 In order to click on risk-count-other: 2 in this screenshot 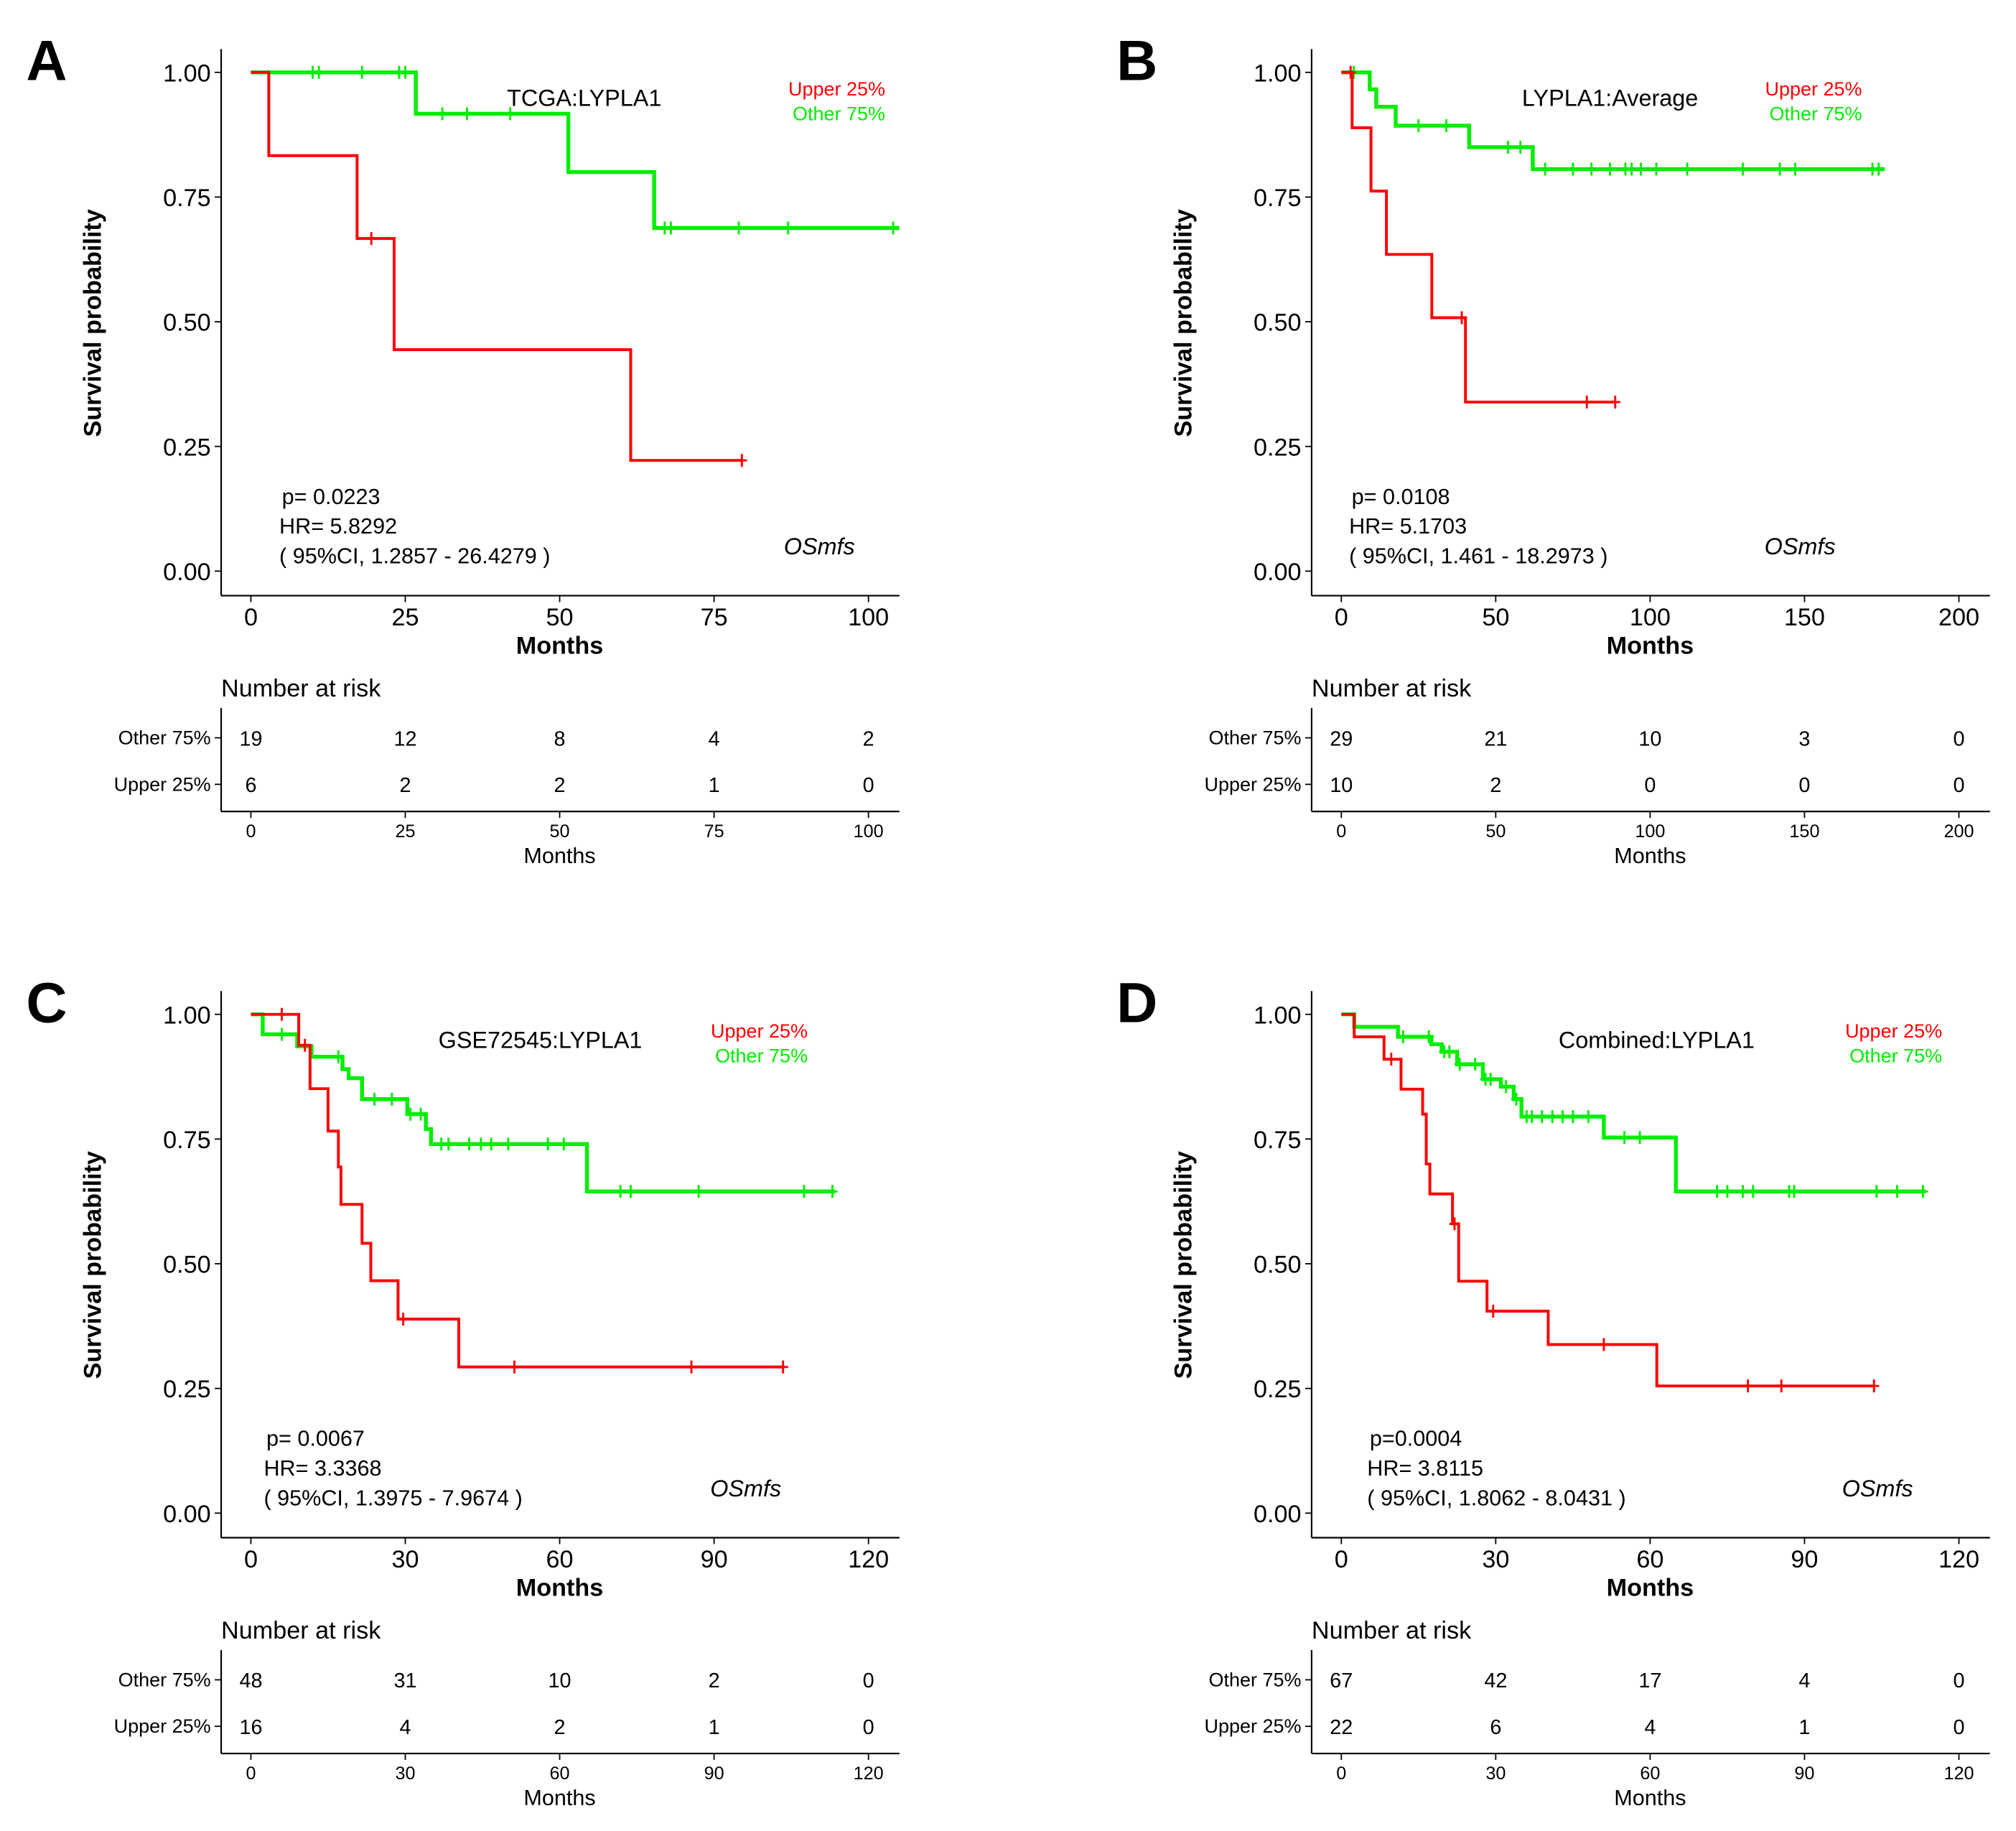, I will do `click(868, 738)`.